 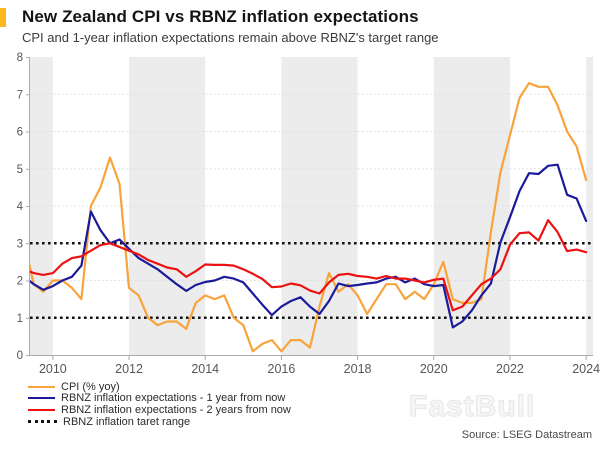 I want to click on title-accent-bar, so click(x=3, y=17).